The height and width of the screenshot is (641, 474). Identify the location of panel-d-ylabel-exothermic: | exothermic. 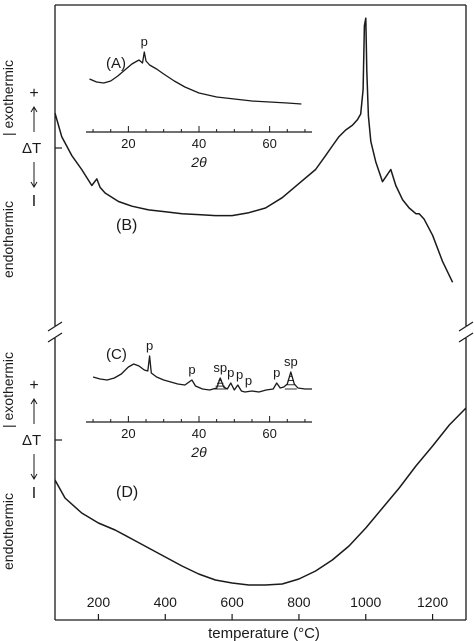
(8, 390).